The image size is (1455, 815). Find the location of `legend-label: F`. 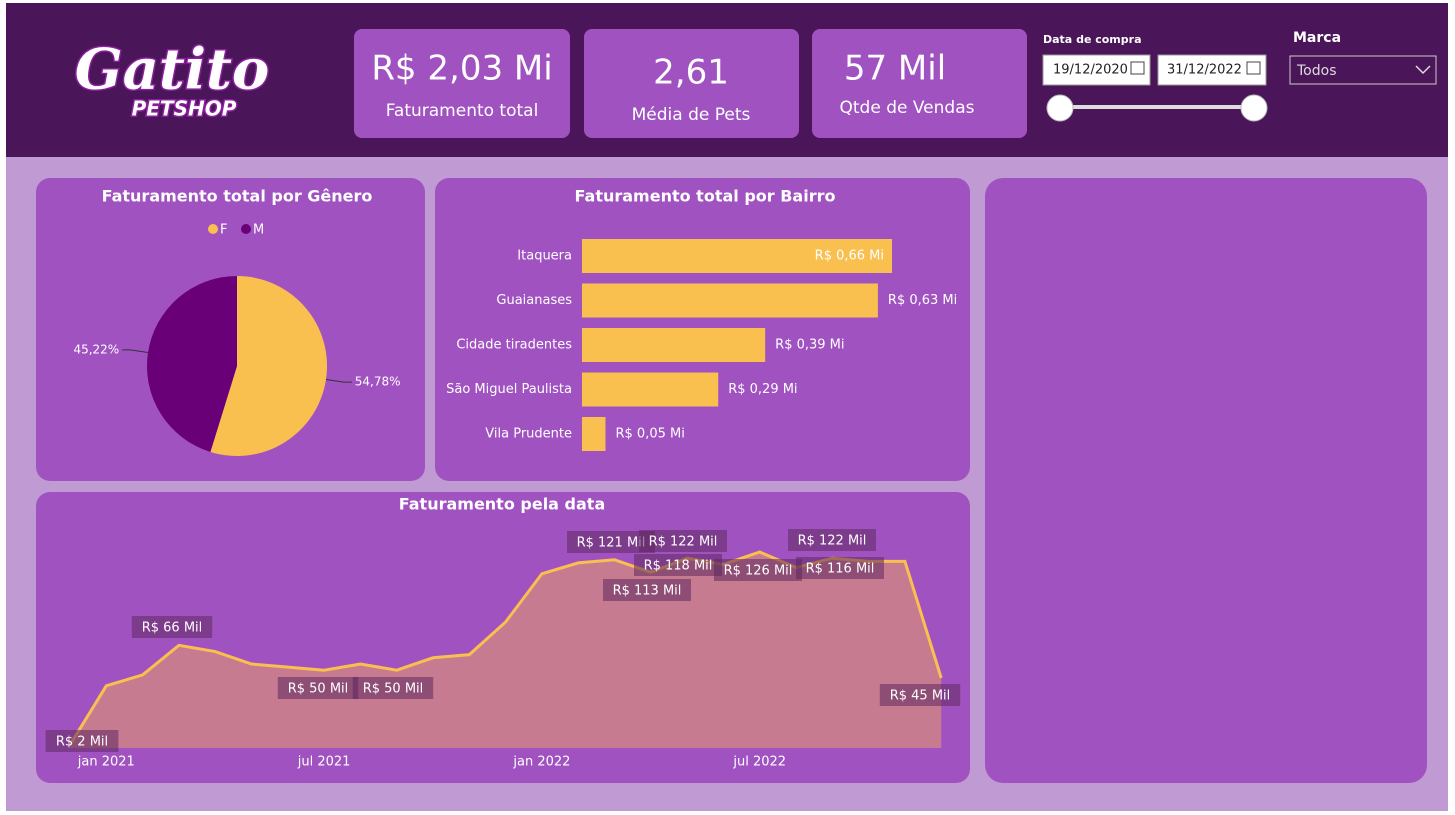

legend-label: F is located at coordinates (223, 230).